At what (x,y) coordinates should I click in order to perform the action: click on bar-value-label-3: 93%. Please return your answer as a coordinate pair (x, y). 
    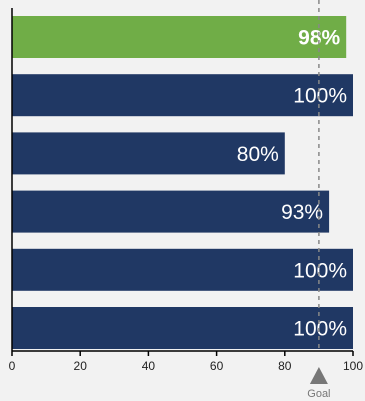
    Looking at the image, I should click on (302, 212).